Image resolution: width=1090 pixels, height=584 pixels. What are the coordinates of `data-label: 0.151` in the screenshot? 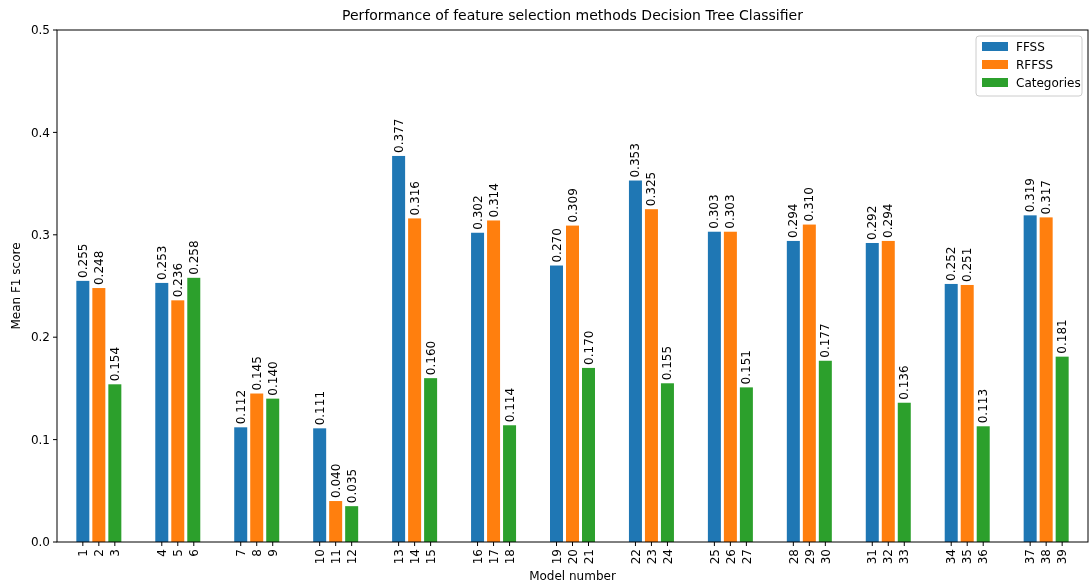 It's located at (746, 367).